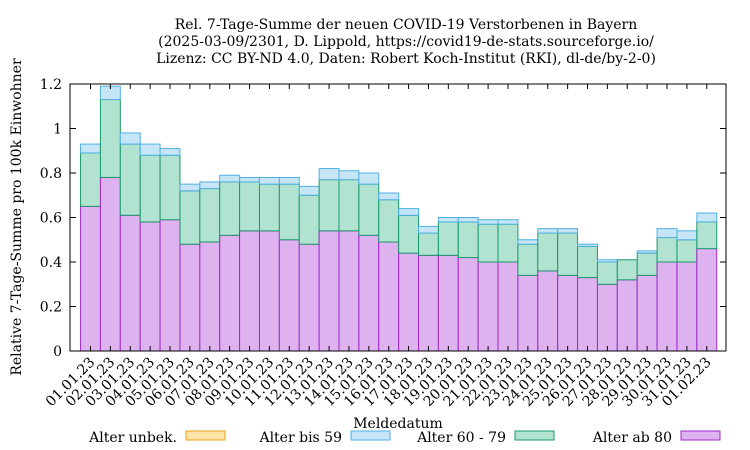 This screenshot has height=450, width=750. I want to click on bar-alter-bis-59-21.01.23, so click(488, 222).